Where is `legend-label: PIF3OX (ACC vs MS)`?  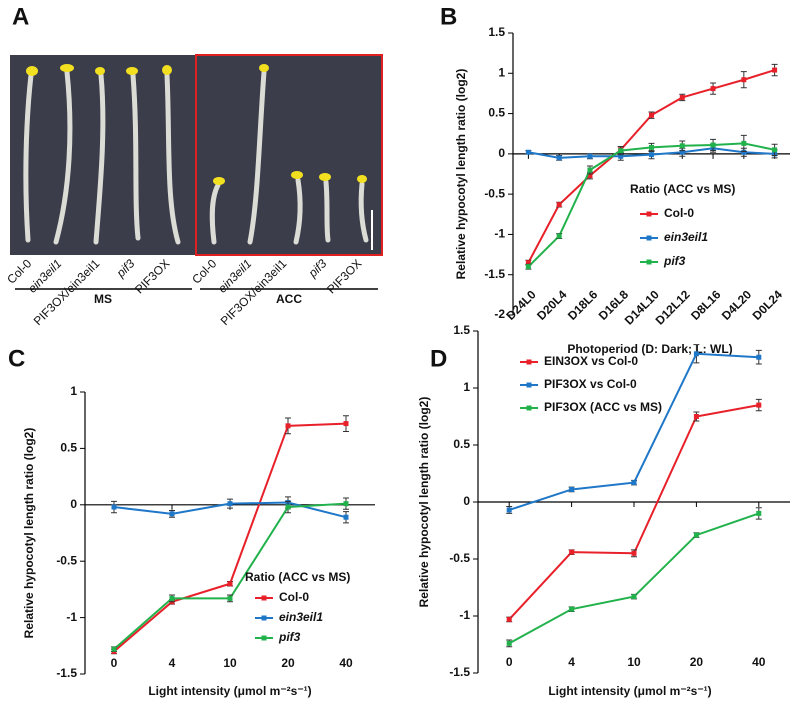 legend-label: PIF3OX (ACC vs MS) is located at coordinates (603, 407).